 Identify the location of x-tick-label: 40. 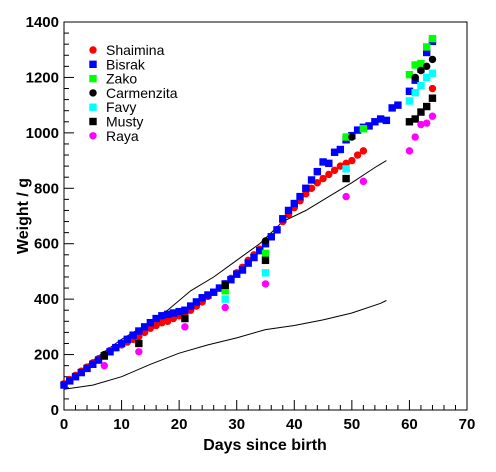
(294, 424).